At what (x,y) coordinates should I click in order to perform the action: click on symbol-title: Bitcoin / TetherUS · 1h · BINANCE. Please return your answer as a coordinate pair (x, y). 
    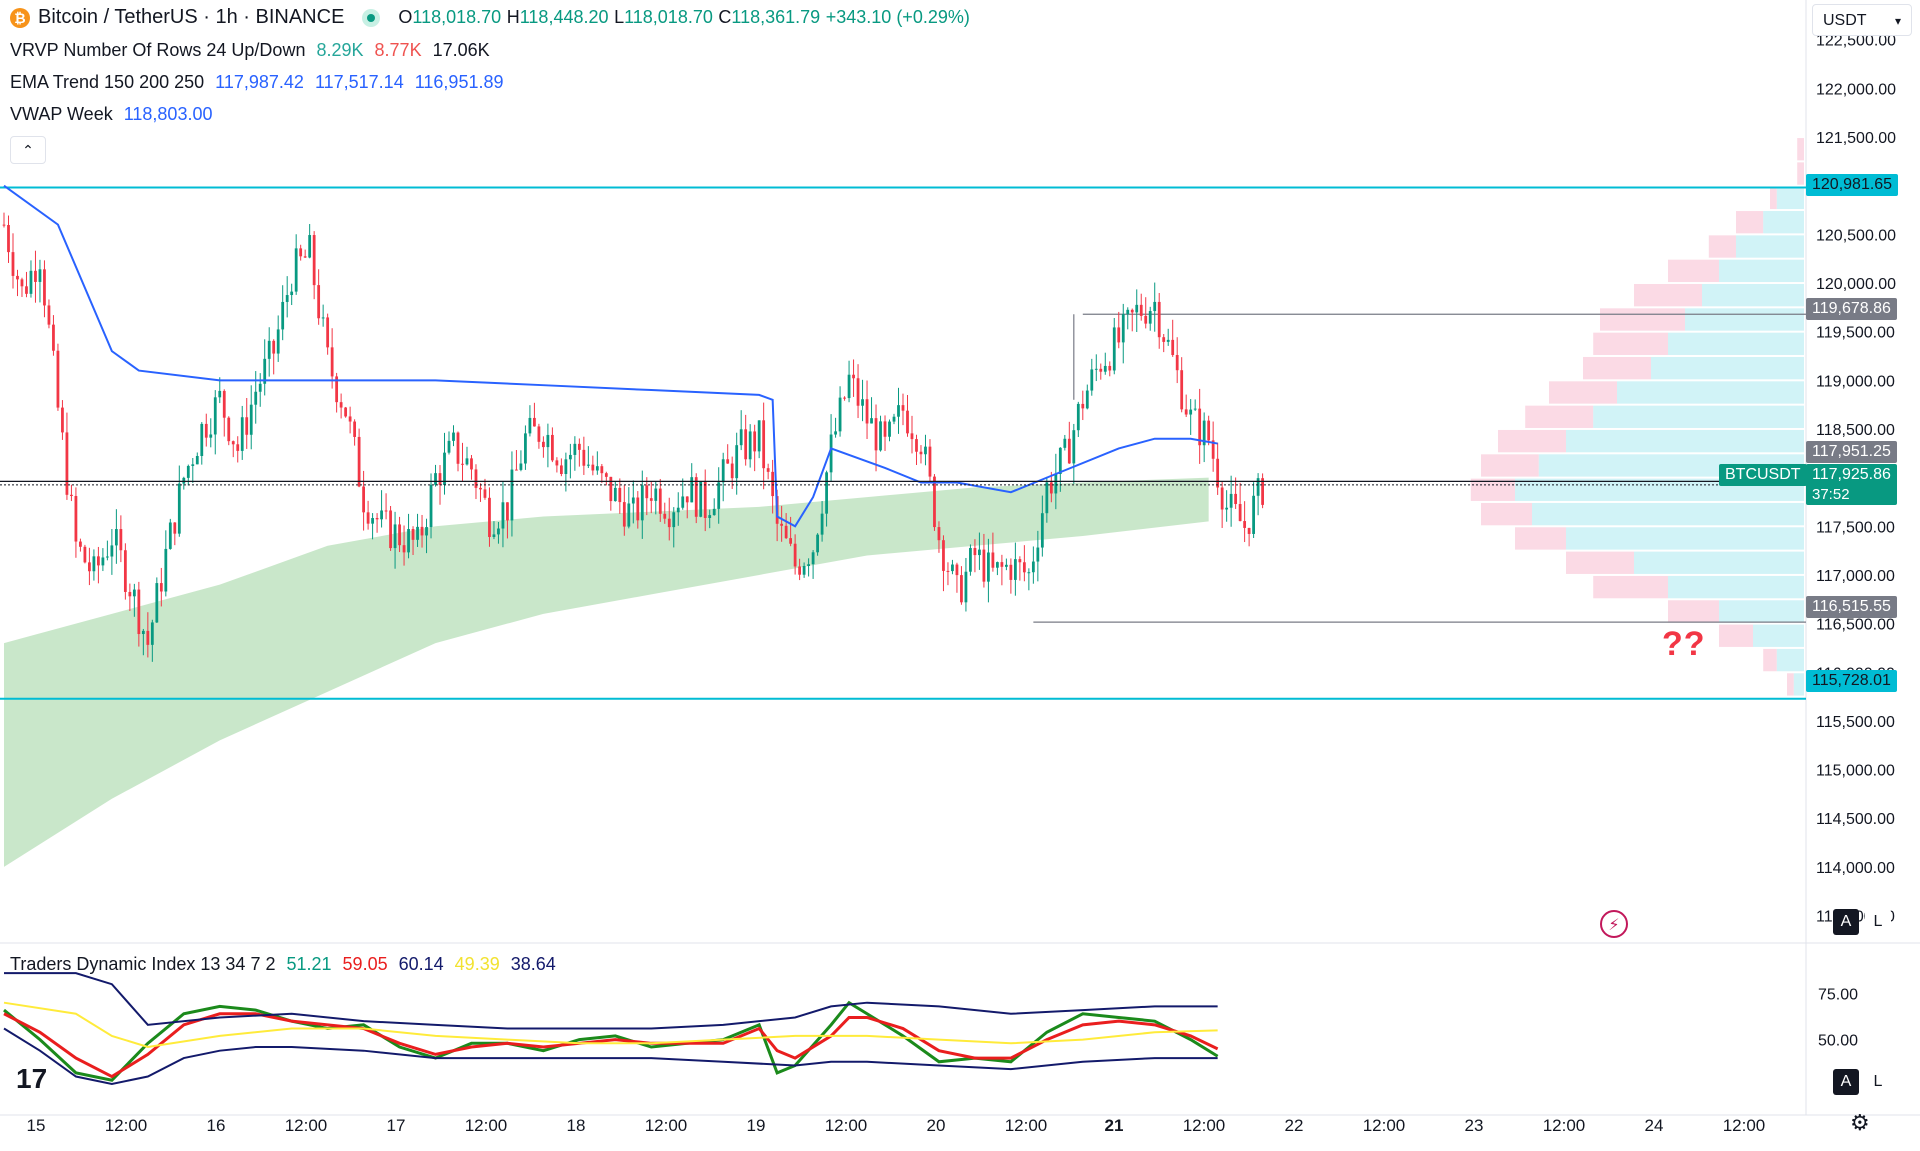
    Looking at the image, I should click on (191, 17).